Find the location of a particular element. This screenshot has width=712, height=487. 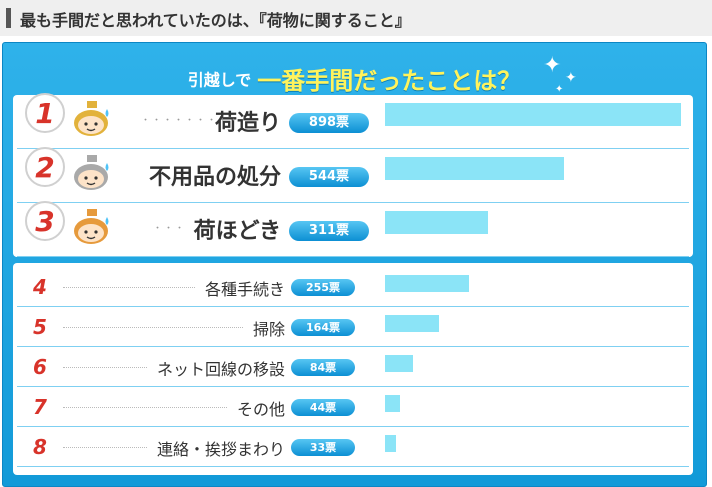

category-label: その他 is located at coordinates (260, 409).